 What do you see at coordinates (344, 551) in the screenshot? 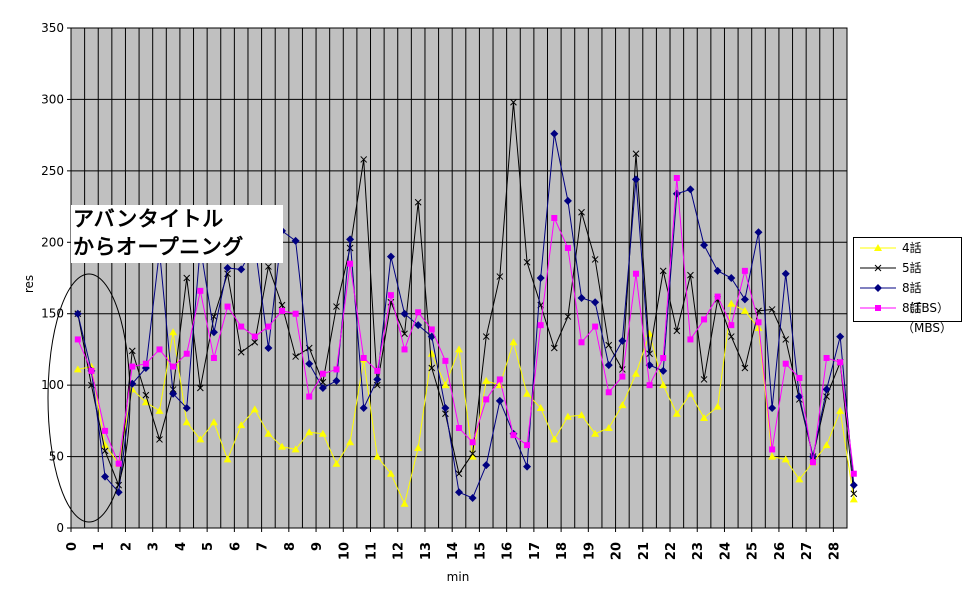
I see `x-tick-label: 10` at bounding box center [344, 551].